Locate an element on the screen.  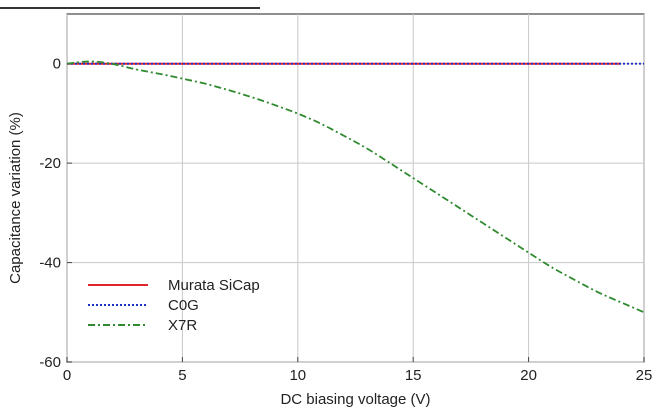
x-tick-label: 15 is located at coordinates (413, 375).